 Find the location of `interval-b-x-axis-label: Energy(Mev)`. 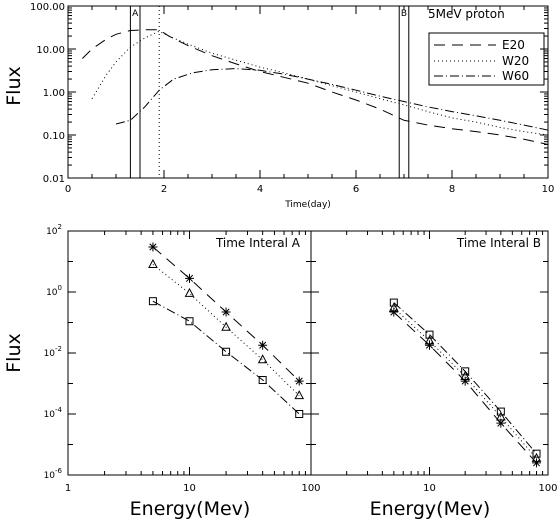

interval-b-x-axis-label: Energy(Mev) is located at coordinates (430, 509).